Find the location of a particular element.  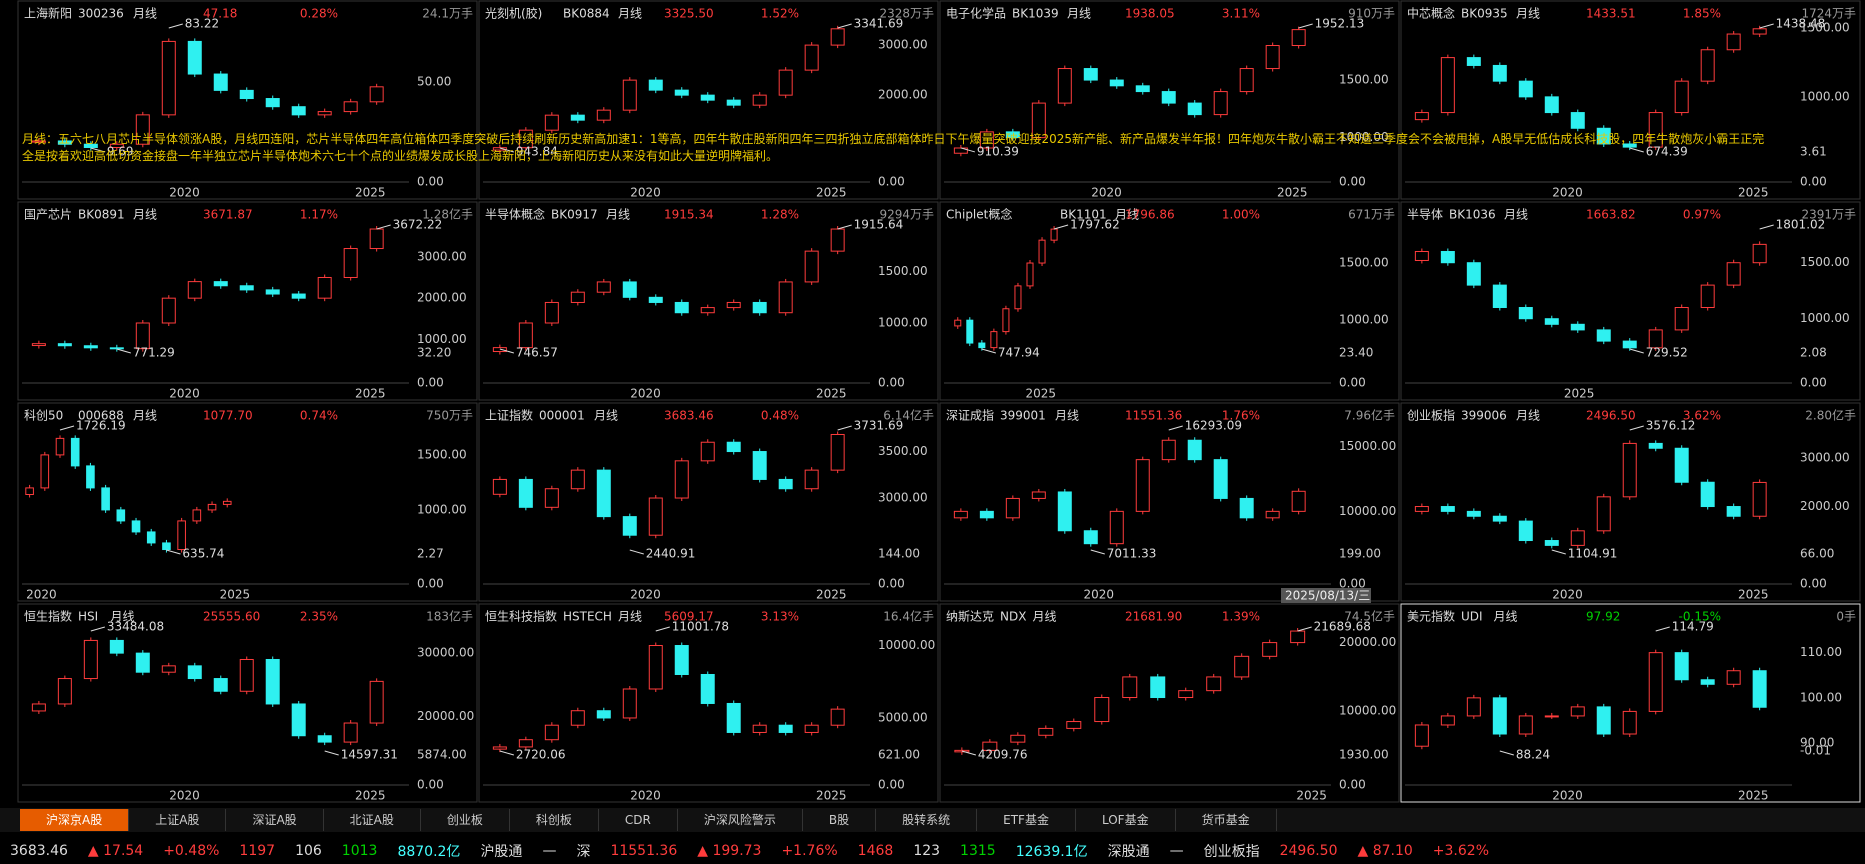

tab: ETF基金 is located at coordinates (1026, 820).